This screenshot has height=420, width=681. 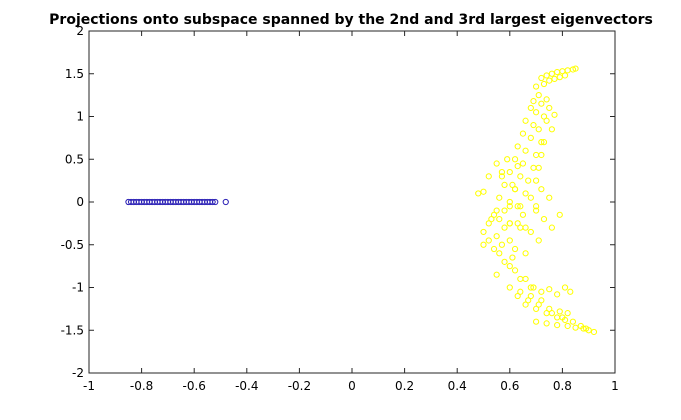 I want to click on y-tick-label: -1, so click(x=78, y=288).